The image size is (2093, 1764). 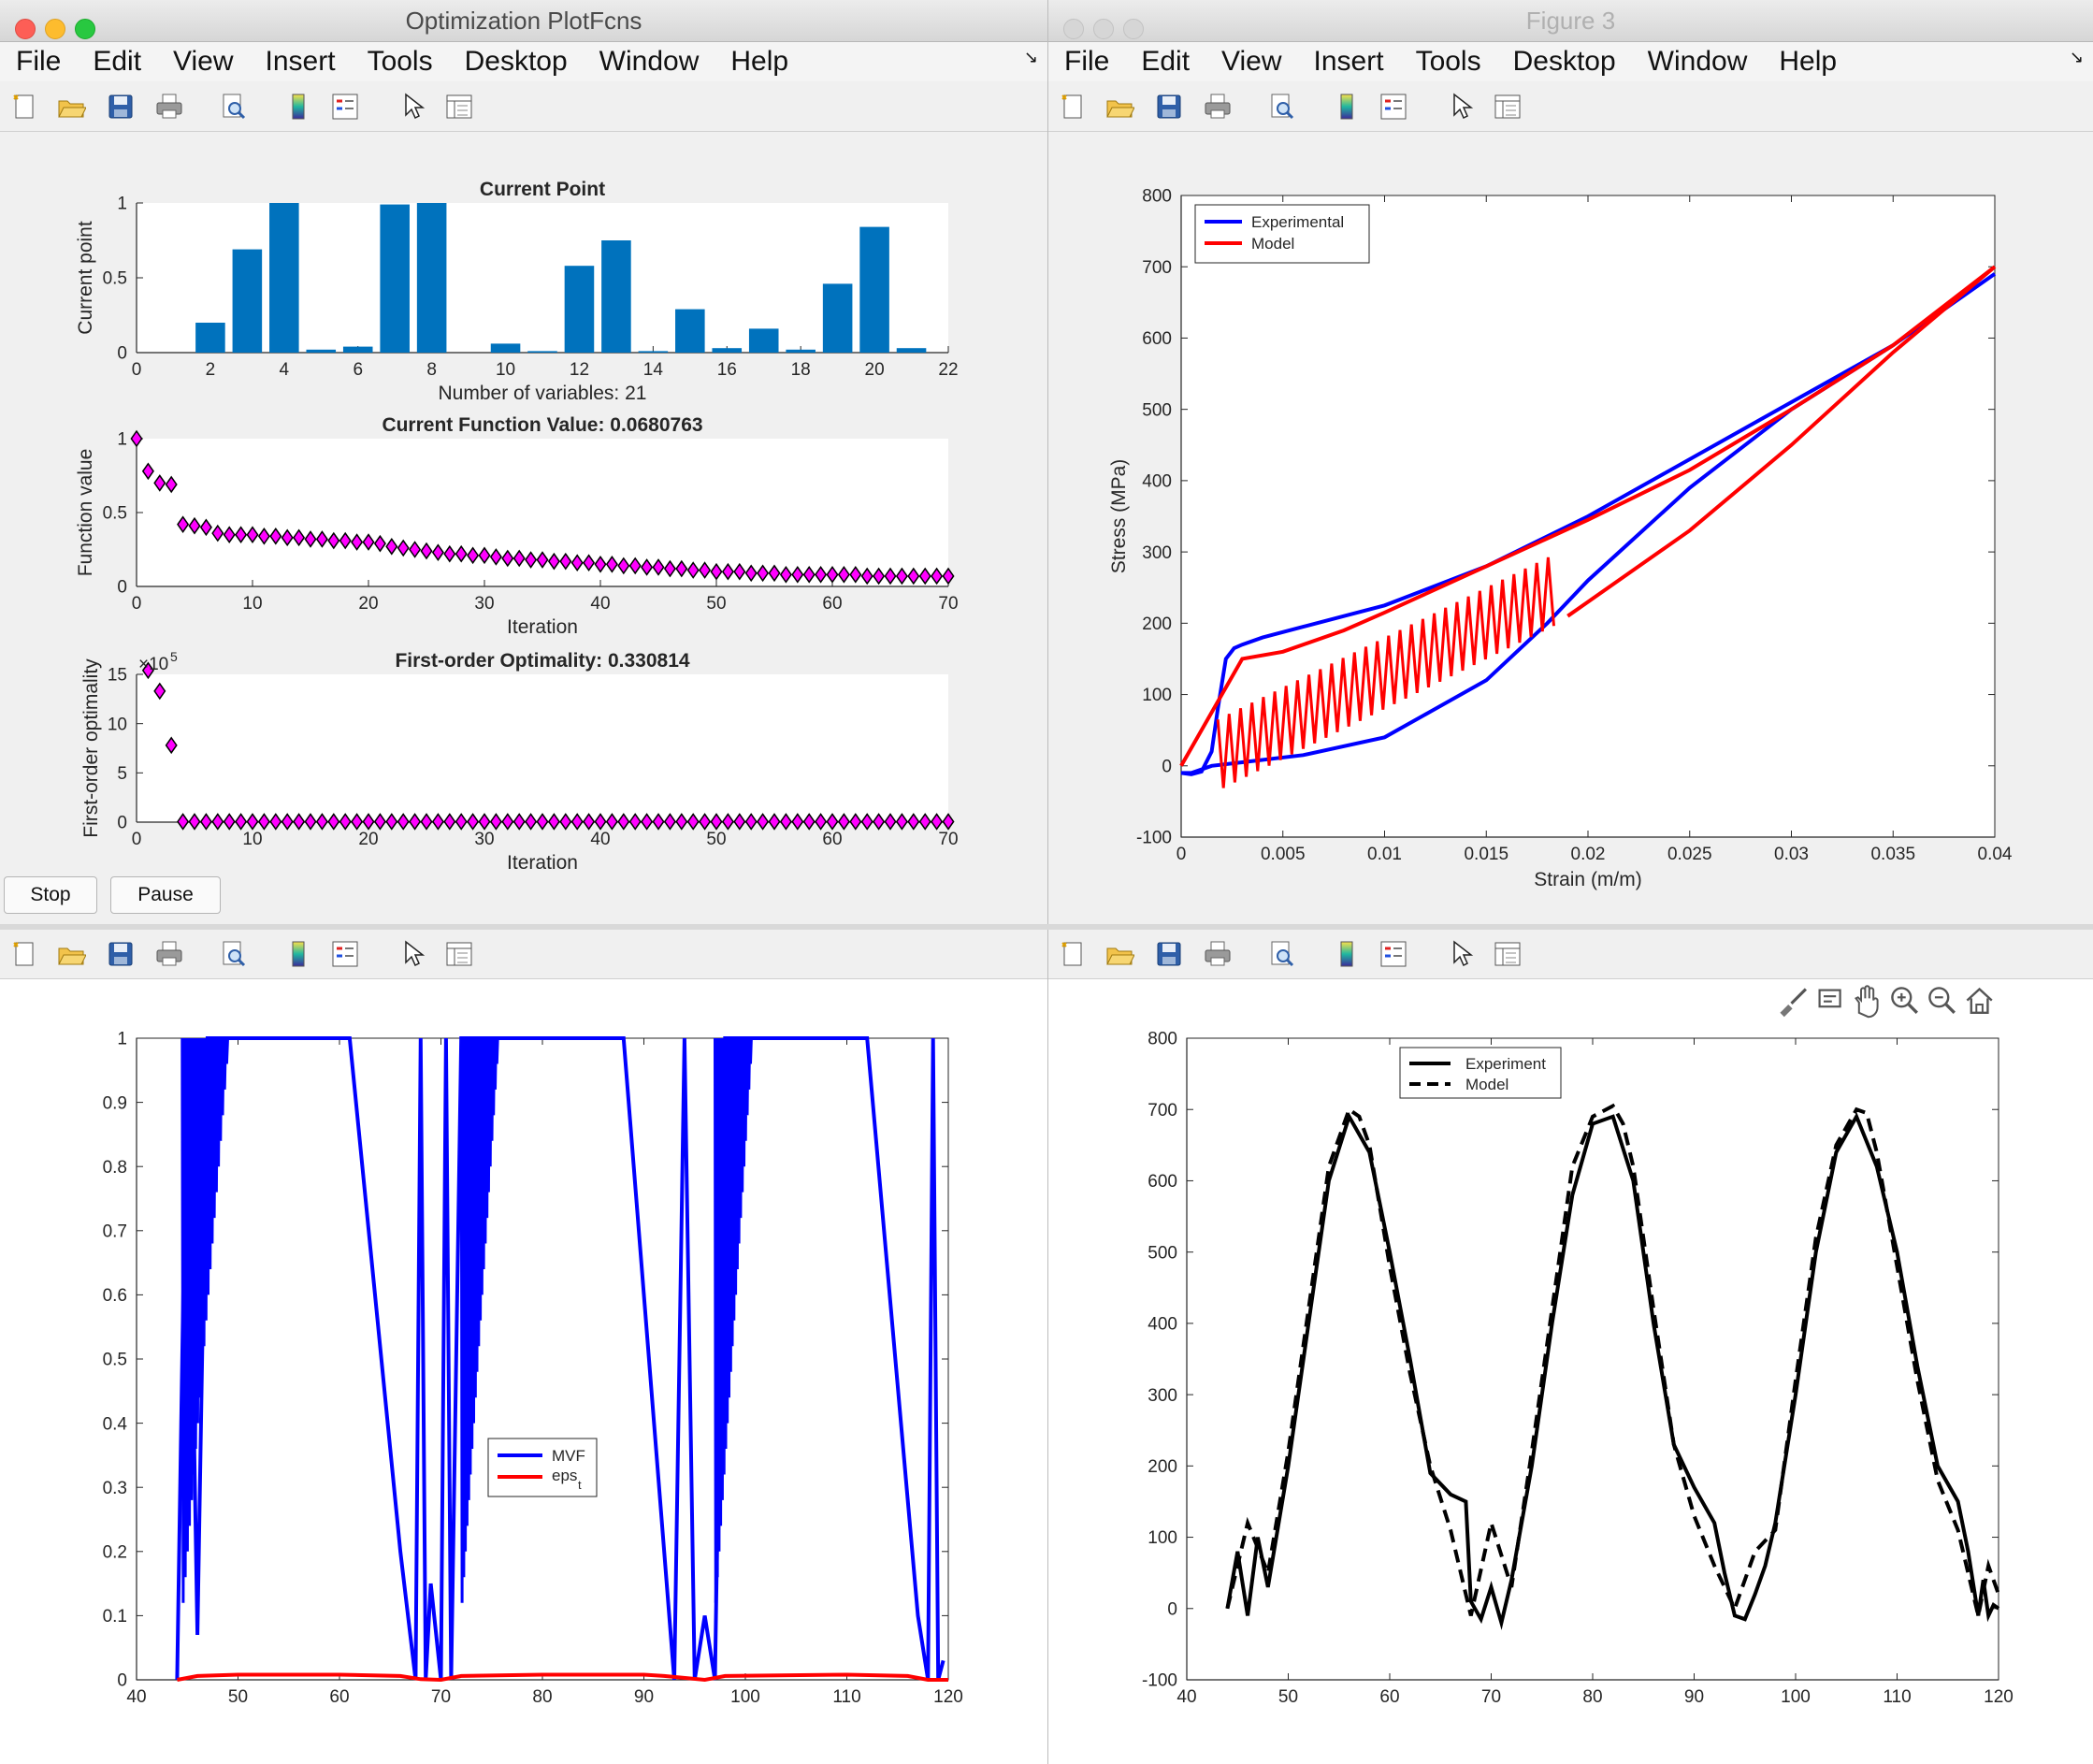 I want to click on brush-icon, so click(x=1793, y=1003).